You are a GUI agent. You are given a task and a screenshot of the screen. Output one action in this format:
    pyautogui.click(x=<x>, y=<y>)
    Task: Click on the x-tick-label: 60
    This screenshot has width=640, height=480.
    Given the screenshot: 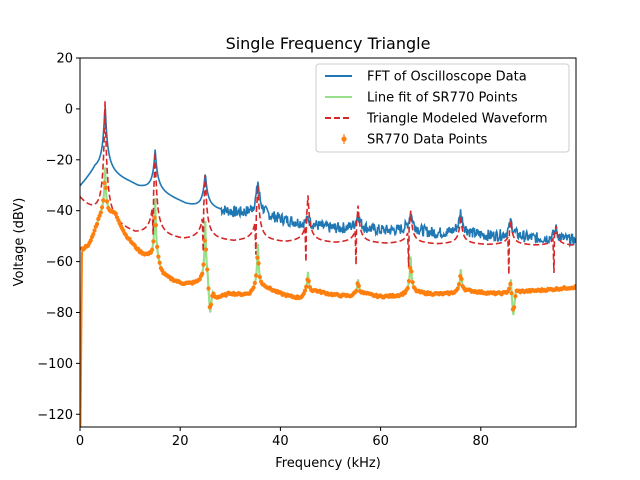 What is the action you would take?
    pyautogui.click(x=380, y=441)
    